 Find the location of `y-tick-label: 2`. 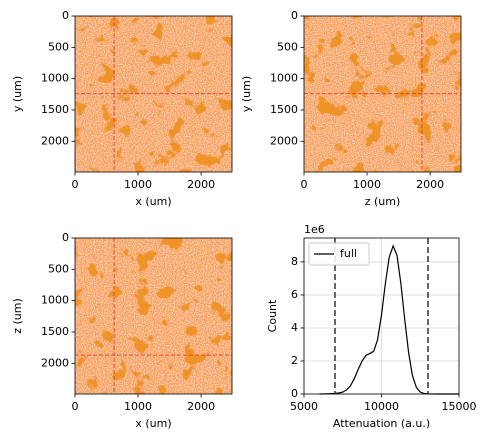

y-tick-label: 2 is located at coordinates (294, 360).